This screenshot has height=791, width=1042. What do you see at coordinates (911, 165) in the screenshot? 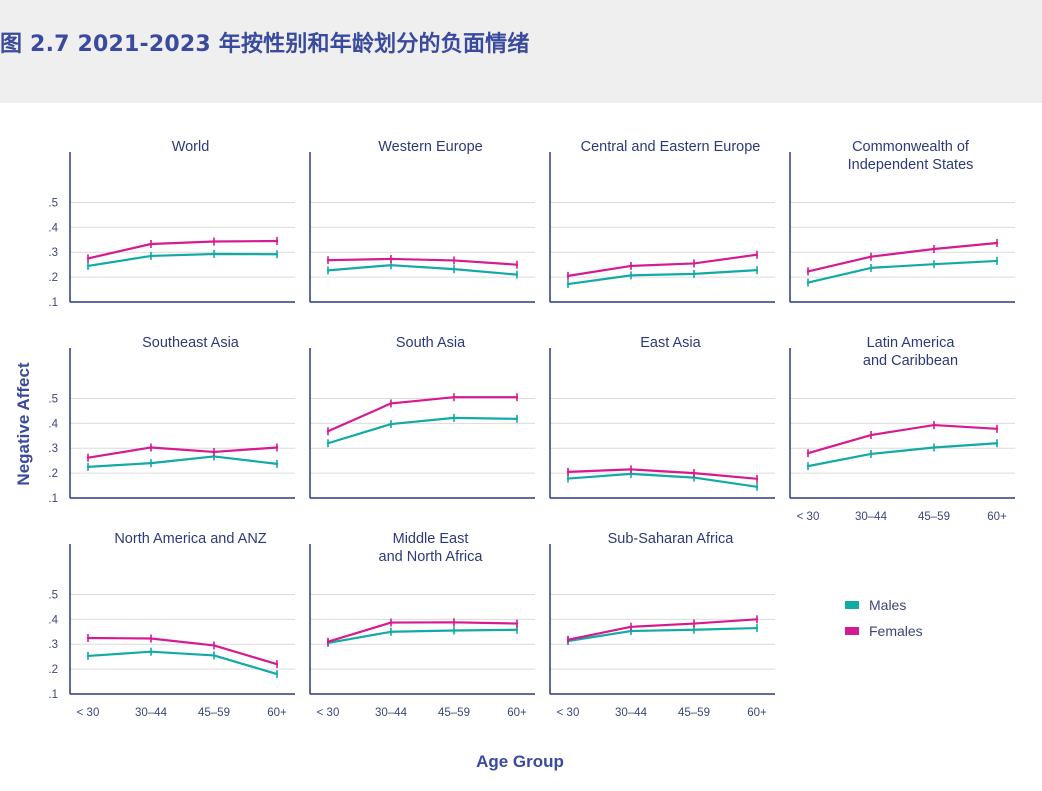
I see `panel-title: Independent States` at bounding box center [911, 165].